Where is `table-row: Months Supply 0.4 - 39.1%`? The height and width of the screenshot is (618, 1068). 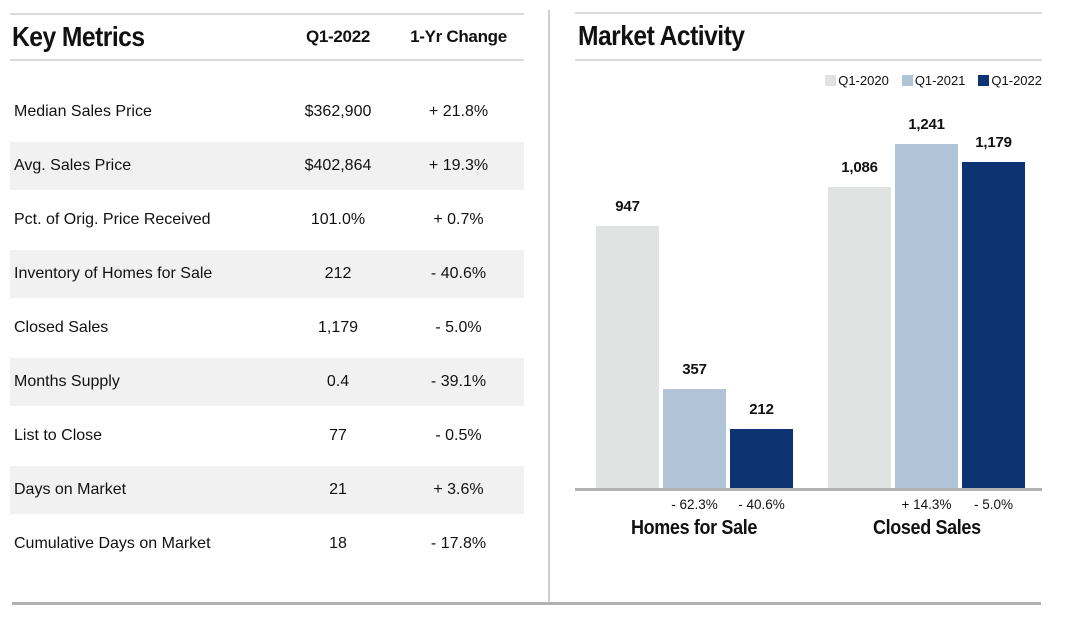
table-row: Months Supply 0.4 - 39.1% is located at coordinates (267, 382).